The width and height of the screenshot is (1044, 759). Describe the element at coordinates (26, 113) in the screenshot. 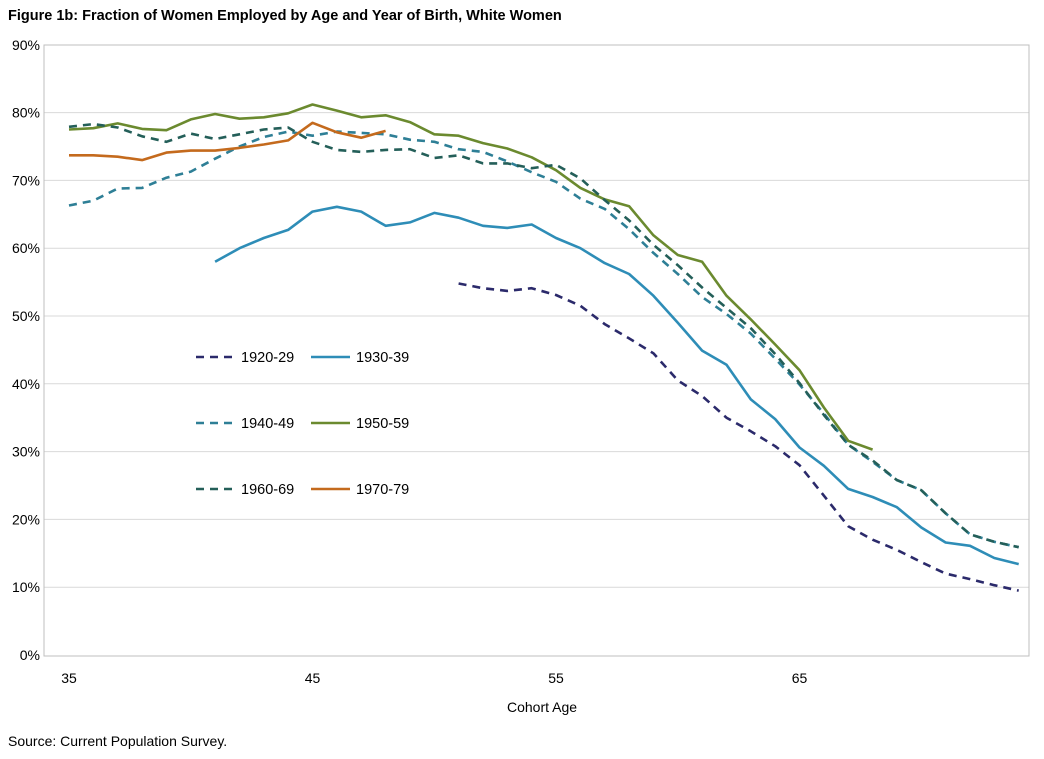

I see `y-tick-label: 80%` at that location.